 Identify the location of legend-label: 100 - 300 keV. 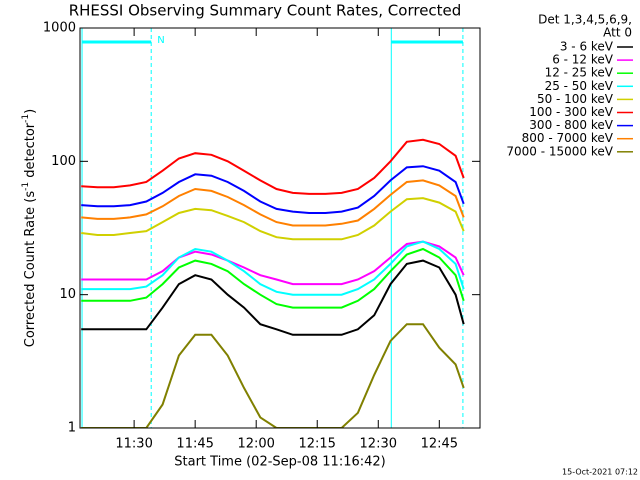
(571, 112).